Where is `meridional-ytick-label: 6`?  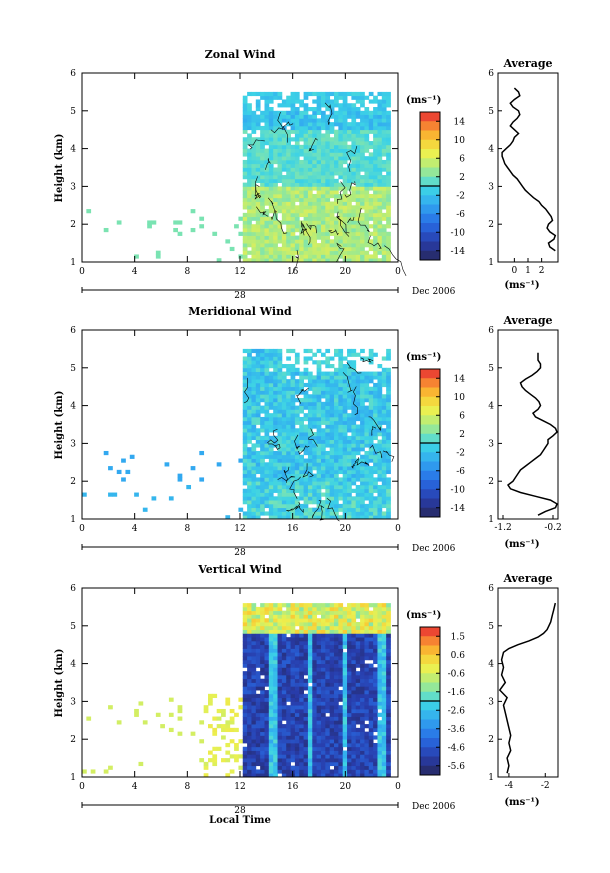 meridional-ytick-label: 6 is located at coordinates (73, 331).